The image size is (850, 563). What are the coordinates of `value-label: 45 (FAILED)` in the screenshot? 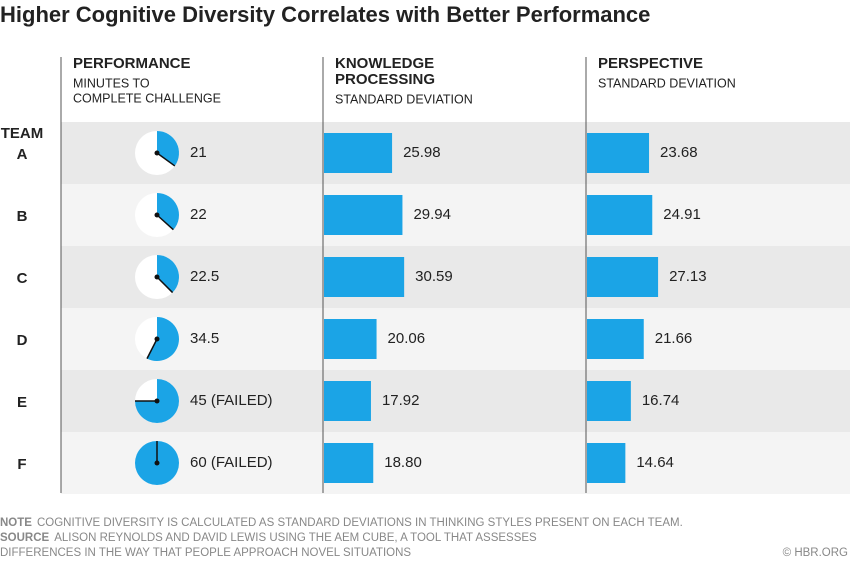 It's located at (231, 400).